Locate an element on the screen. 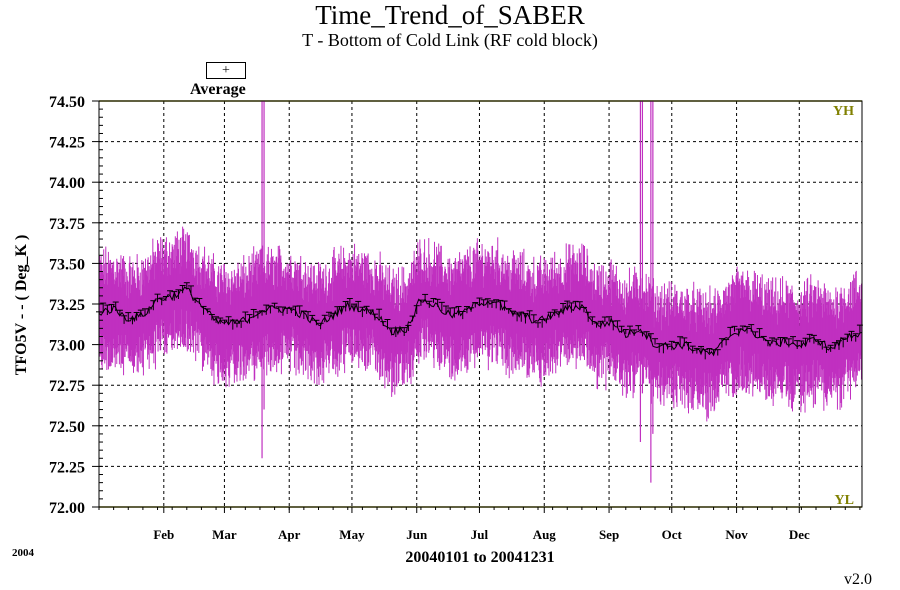 The image size is (900, 590). version-label: v2.0 is located at coordinates (858, 579).